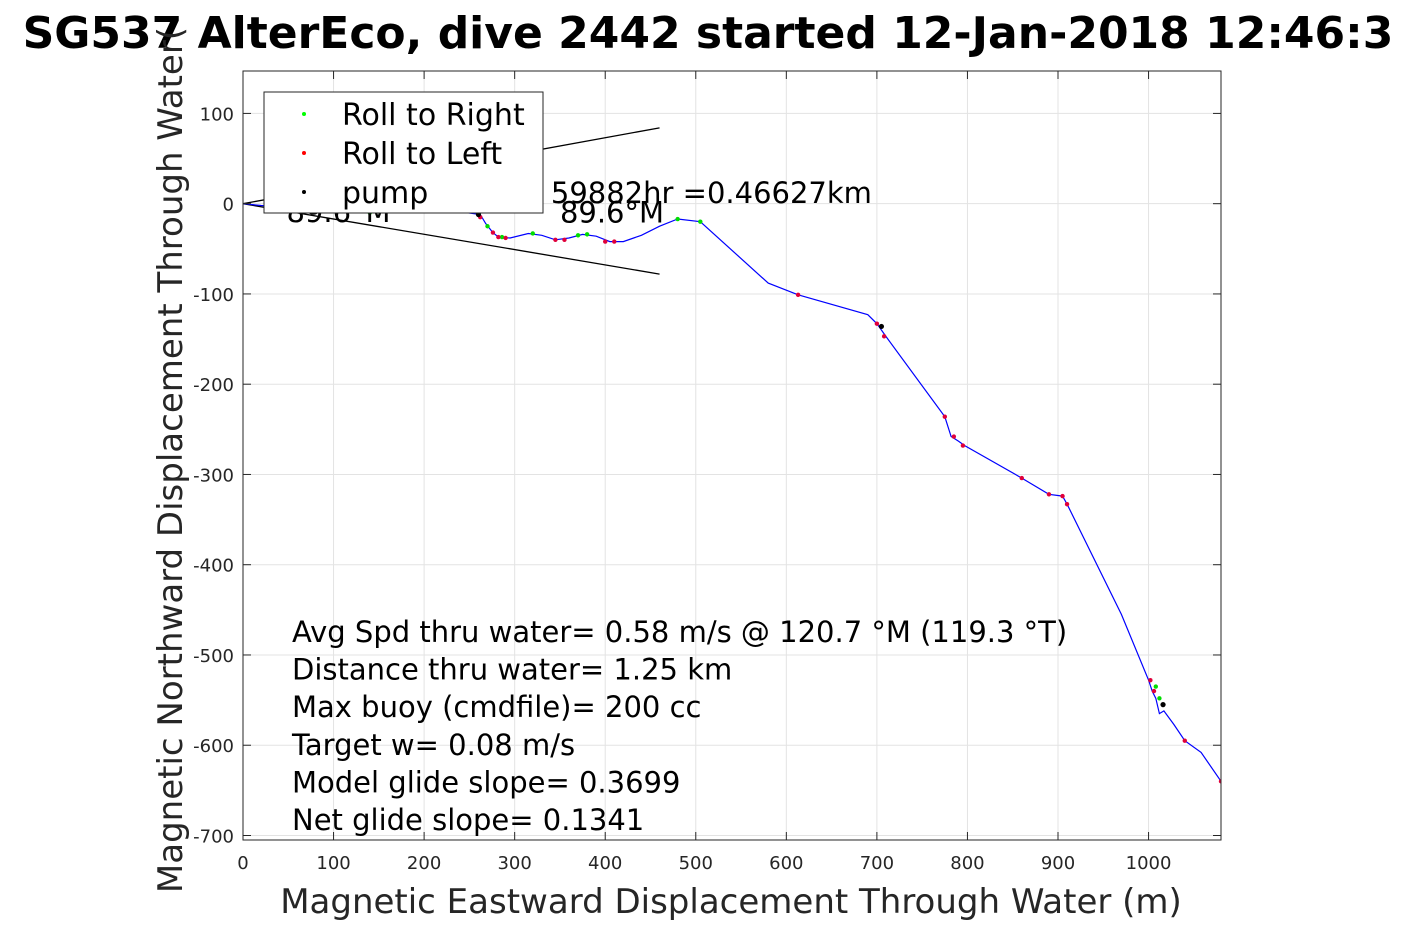  Describe the element at coordinates (1058, 863) in the screenshot. I see `x-tick-label: 900` at that location.